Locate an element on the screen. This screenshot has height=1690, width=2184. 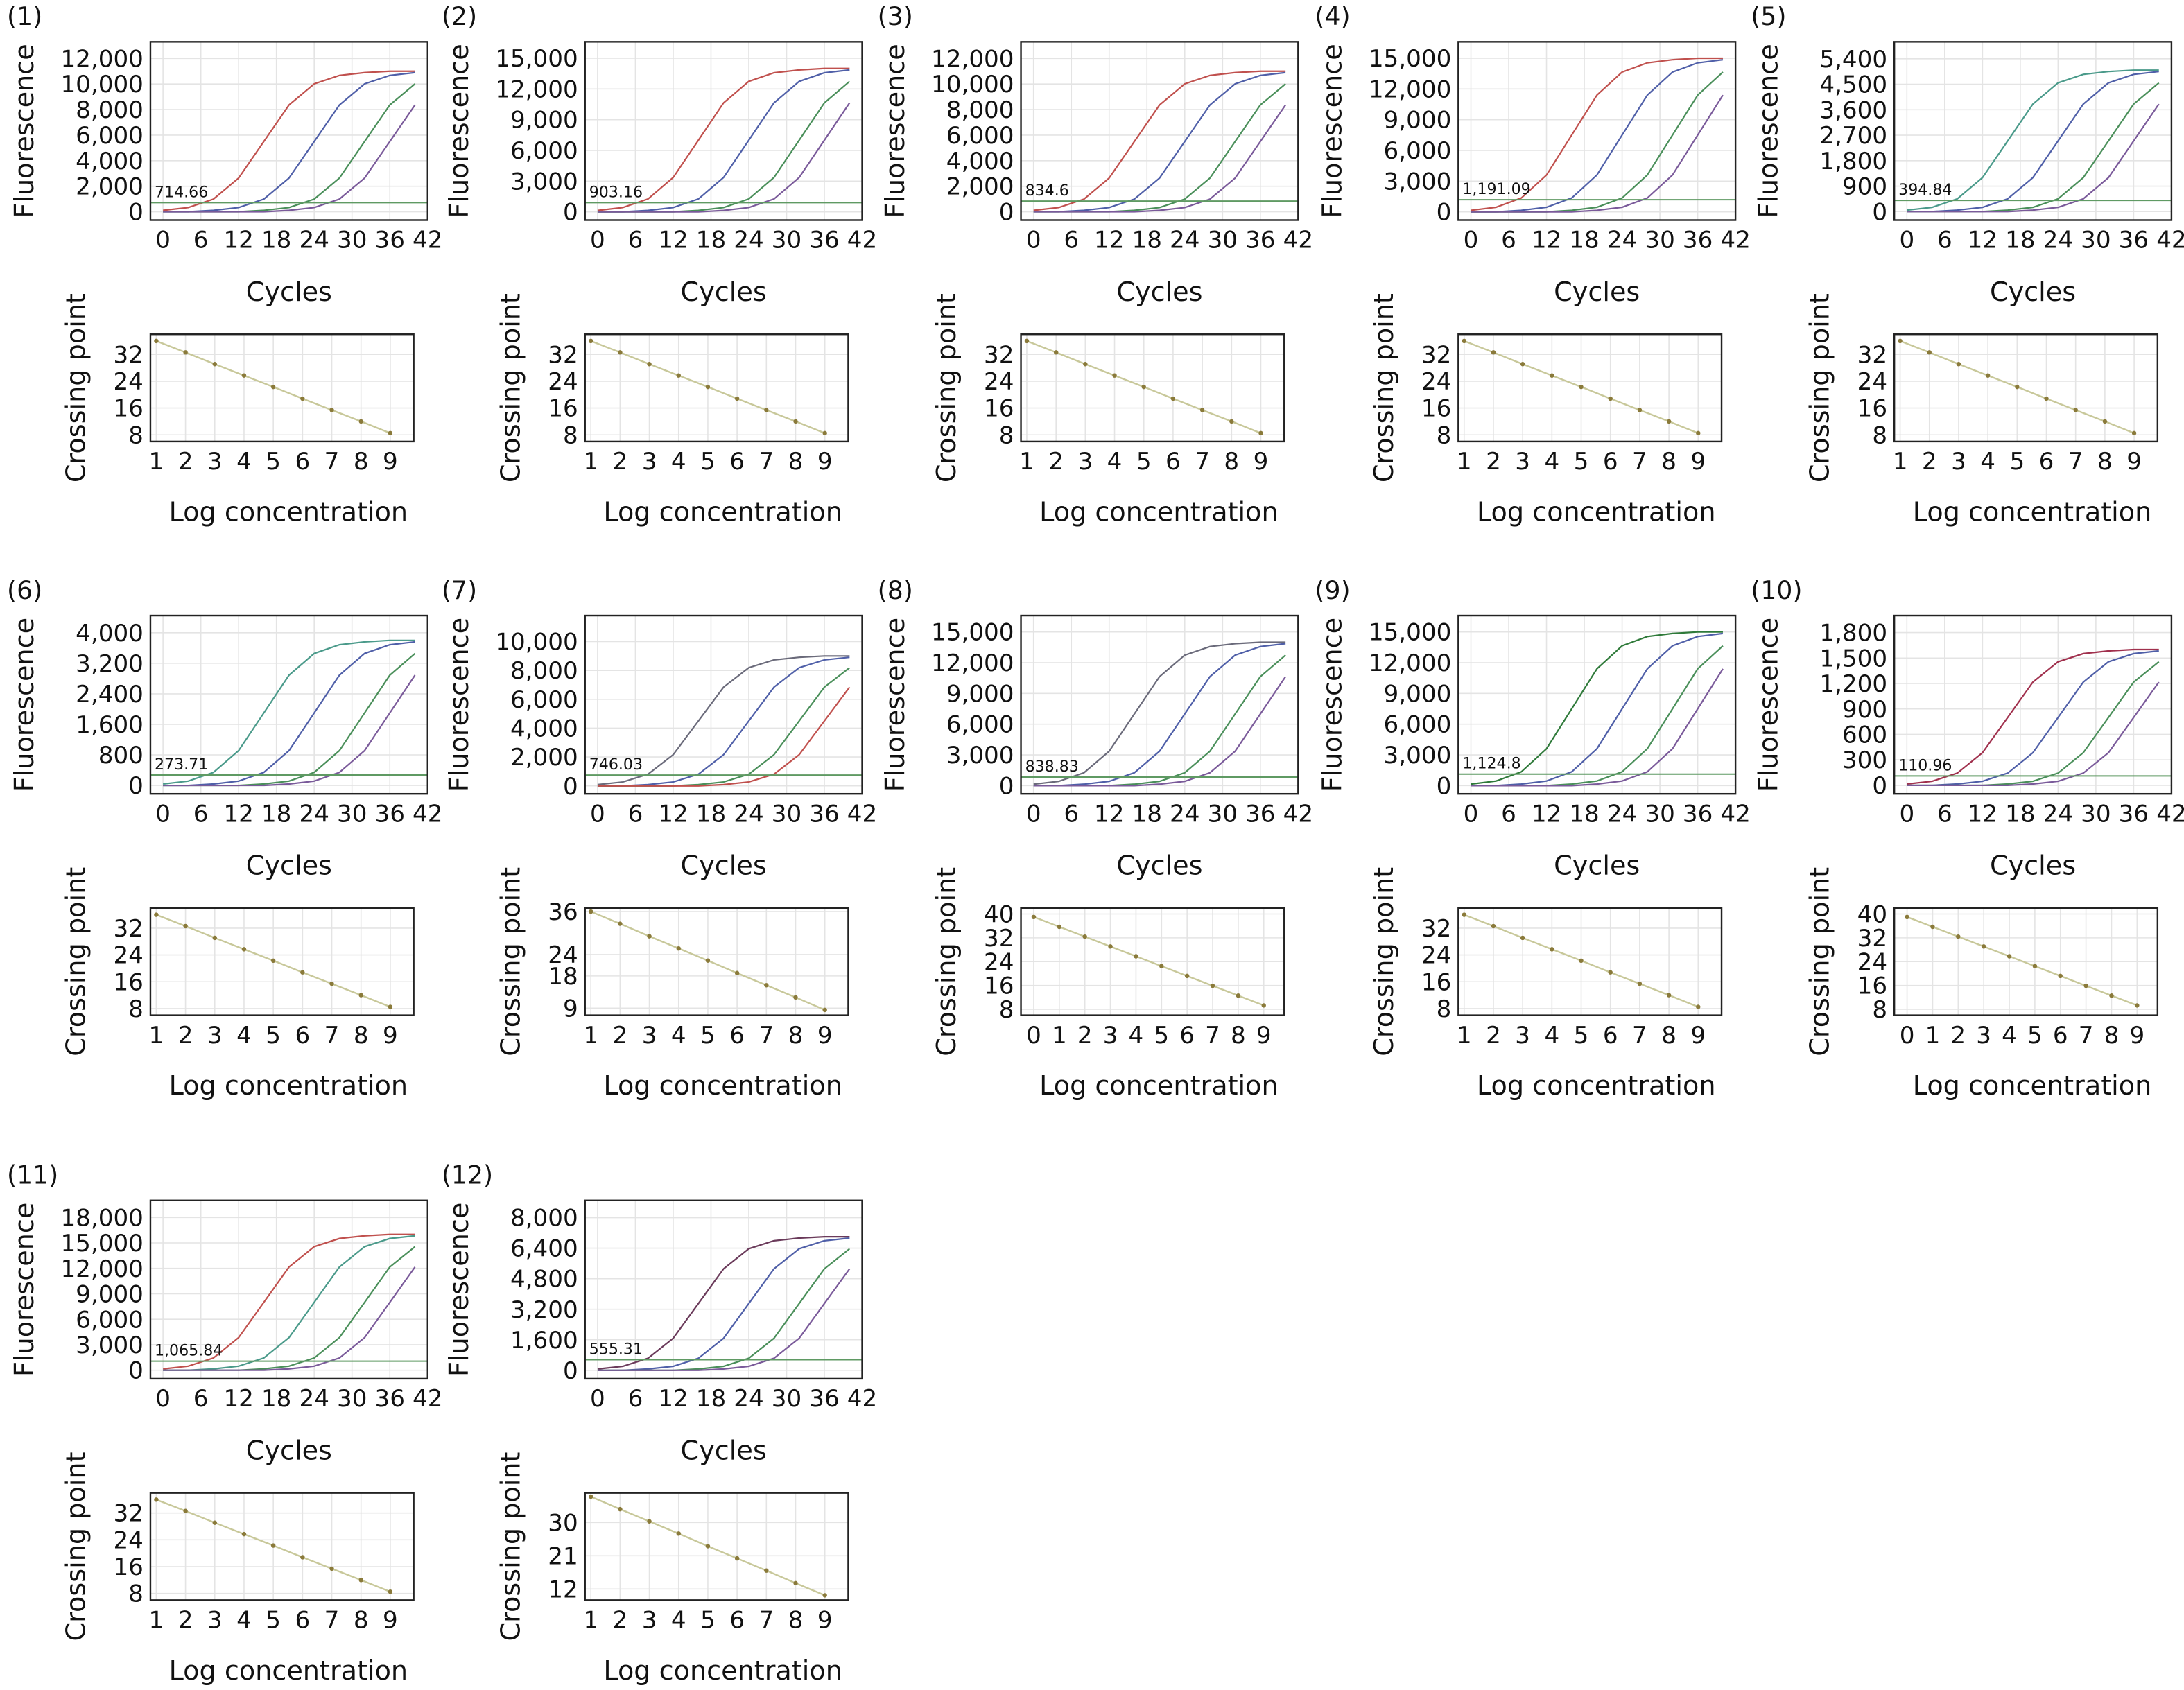
panel-label: (10) is located at coordinates (1776, 590).